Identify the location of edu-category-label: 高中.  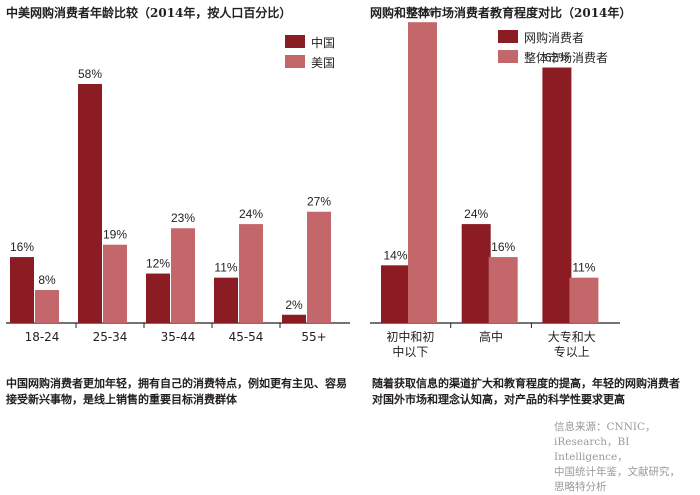
(491, 336).